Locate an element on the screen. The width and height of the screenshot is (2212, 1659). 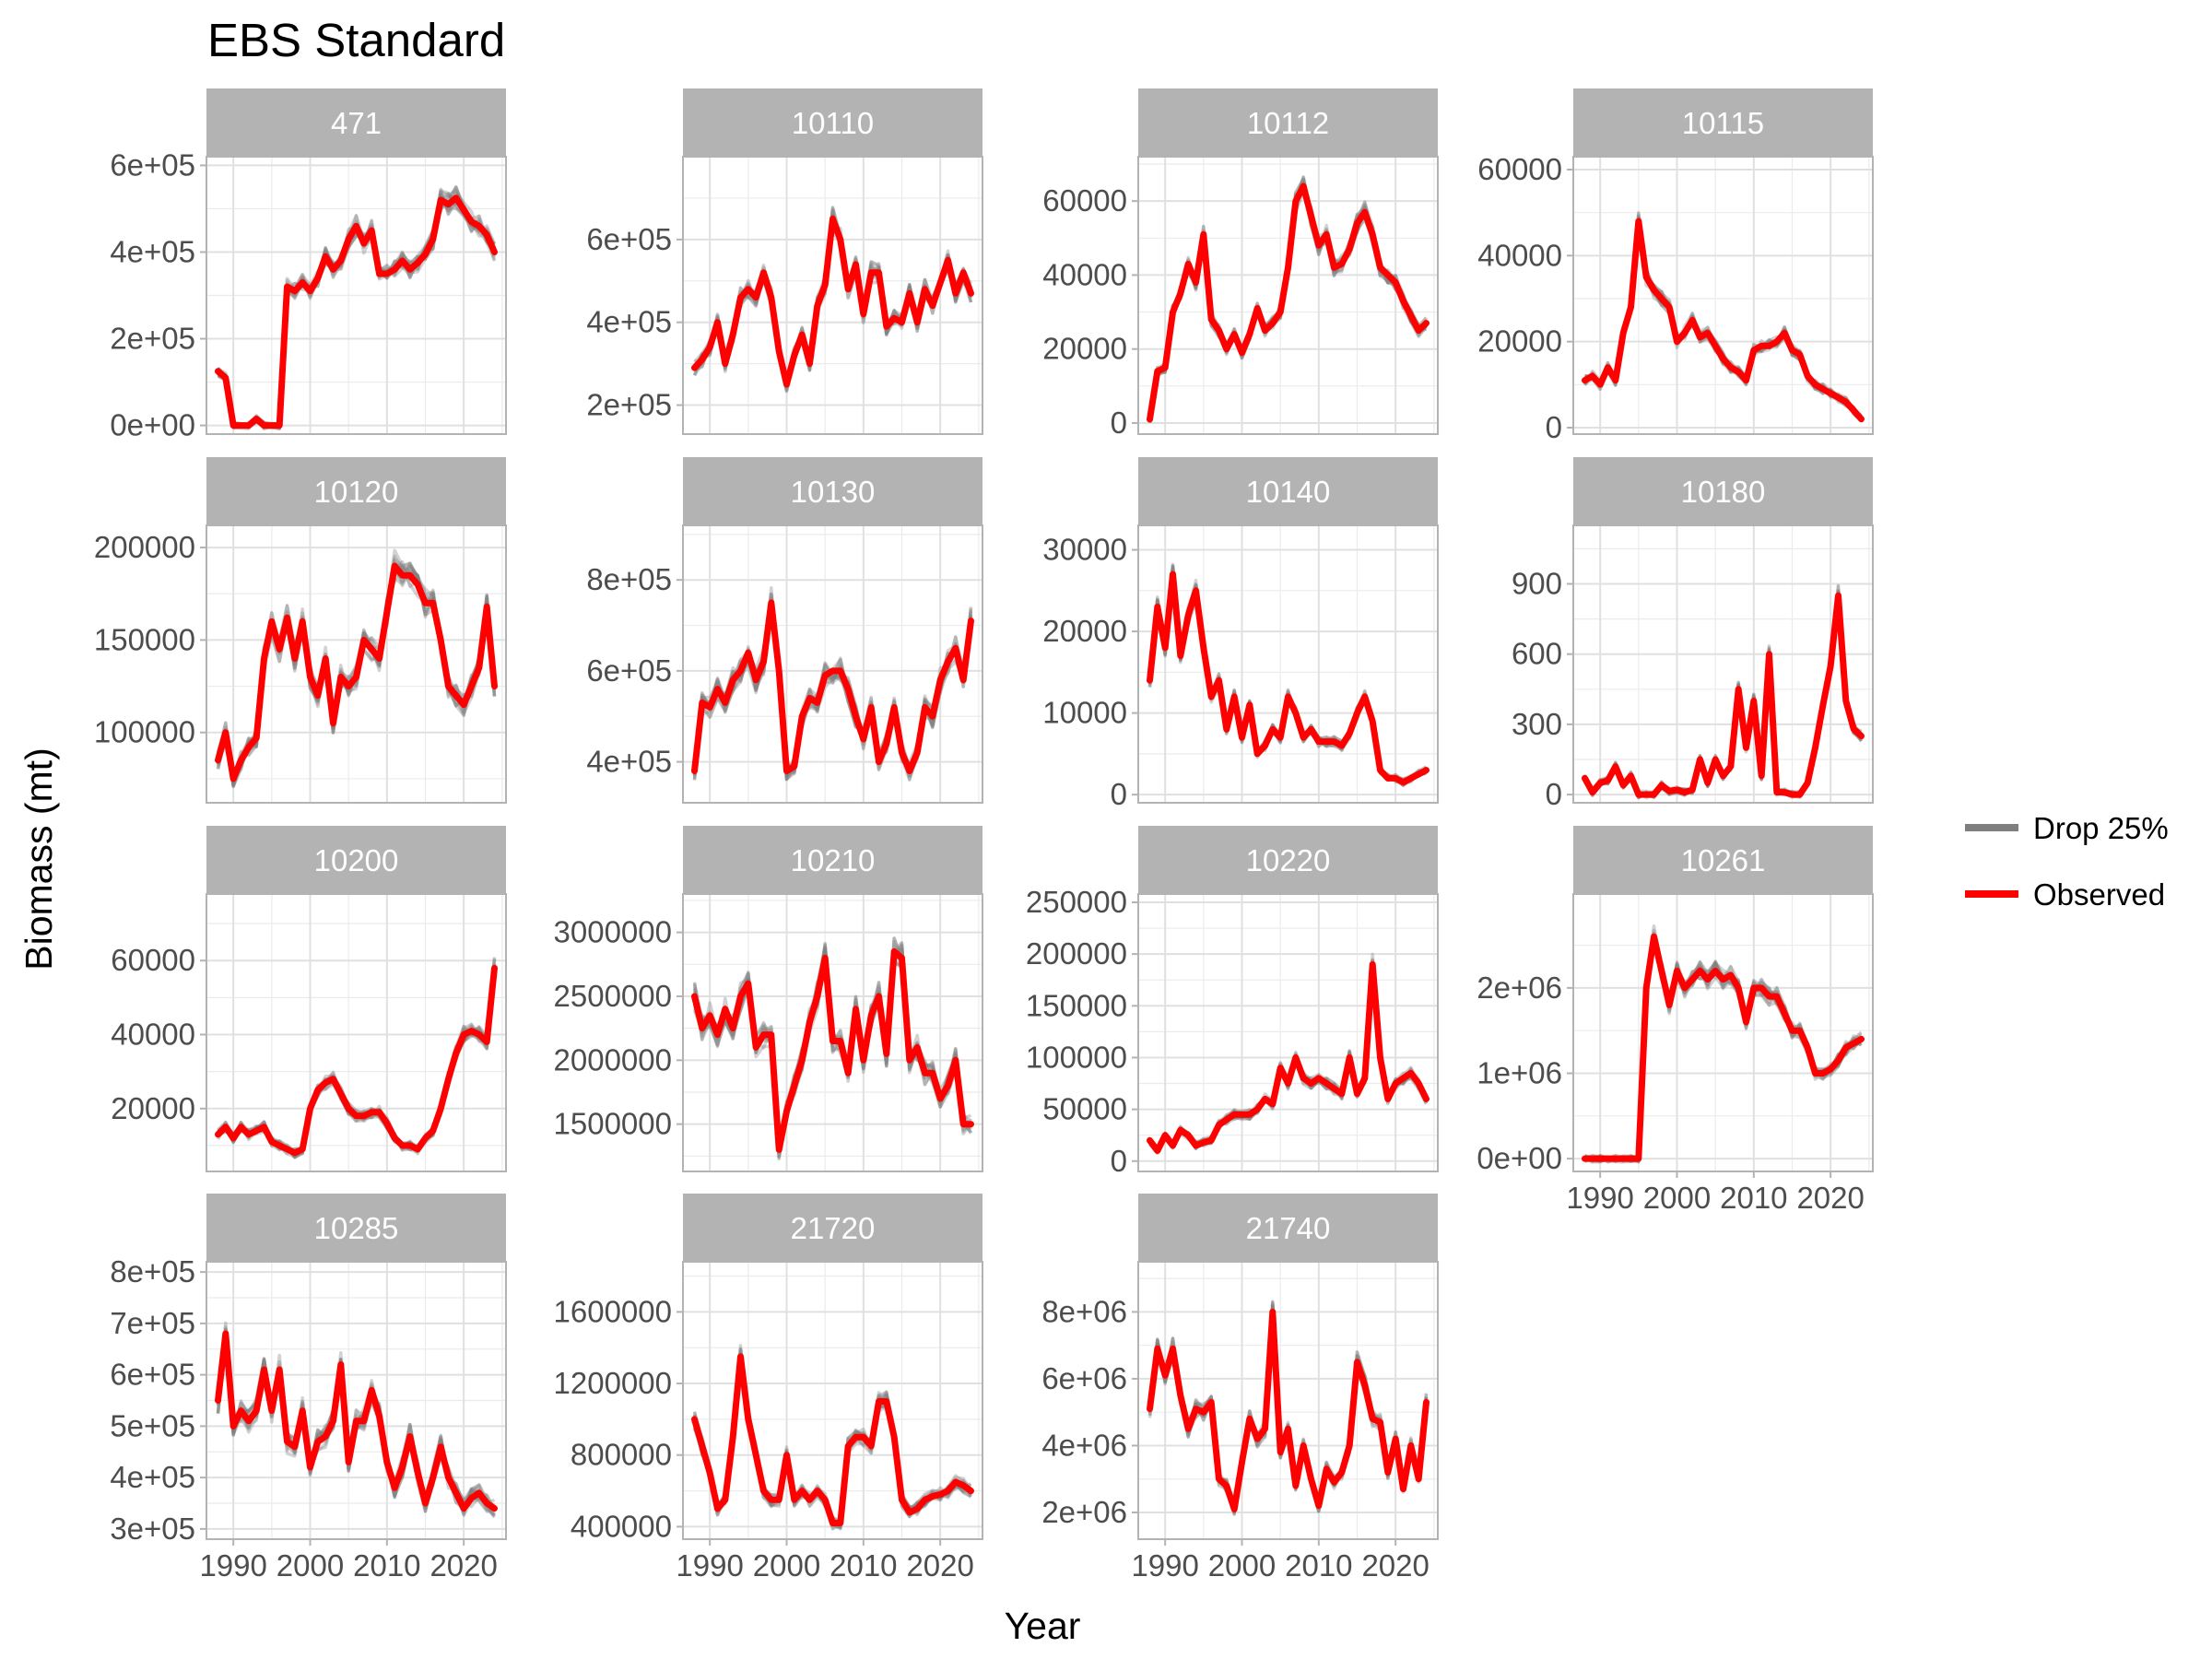
y-tick-label: 250000 is located at coordinates (1076, 902).